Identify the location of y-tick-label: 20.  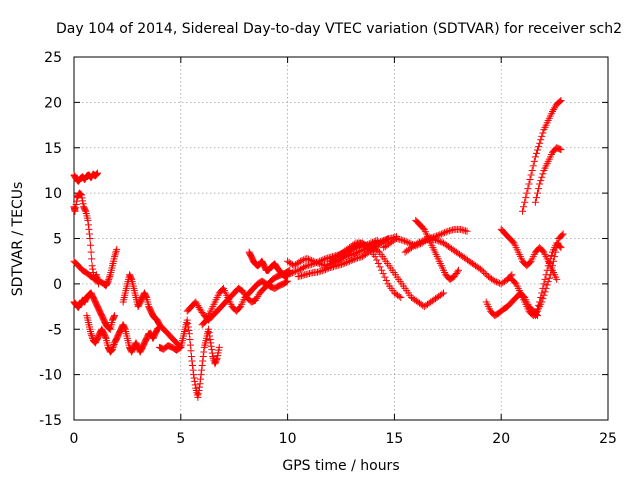
(53, 103).